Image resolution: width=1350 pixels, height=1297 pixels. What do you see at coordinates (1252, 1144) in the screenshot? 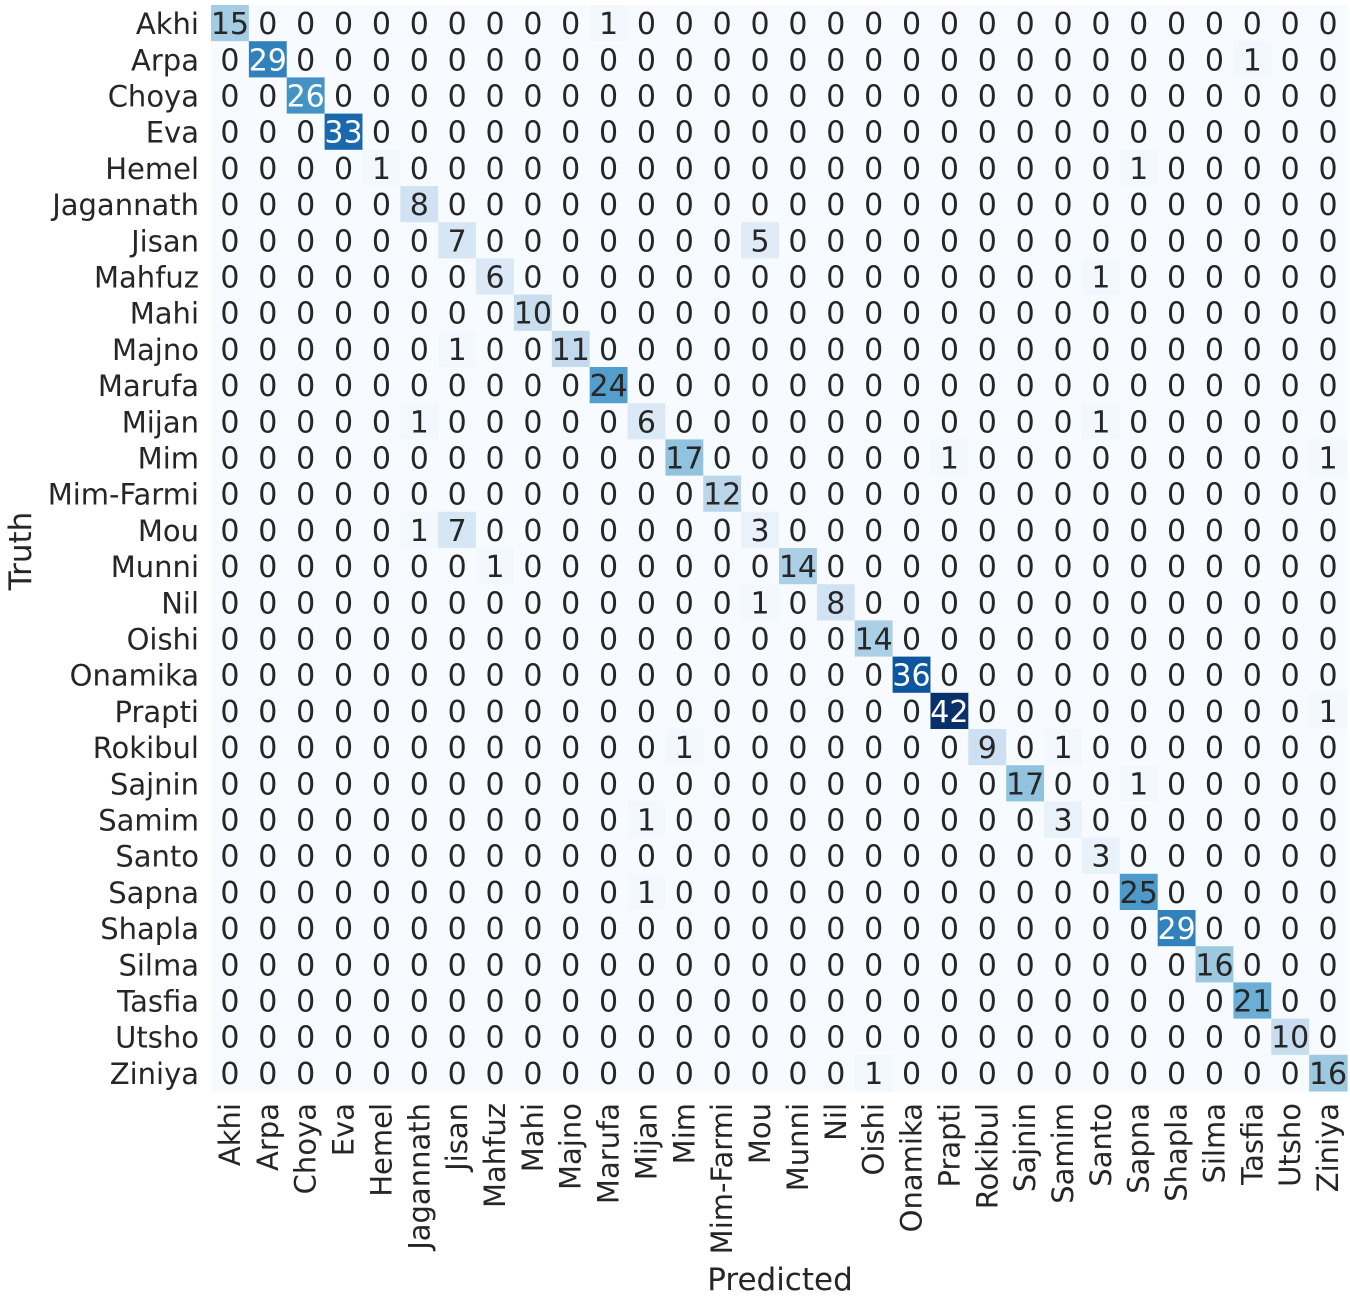
I see `x-tick-label: Tasfia` at bounding box center [1252, 1144].